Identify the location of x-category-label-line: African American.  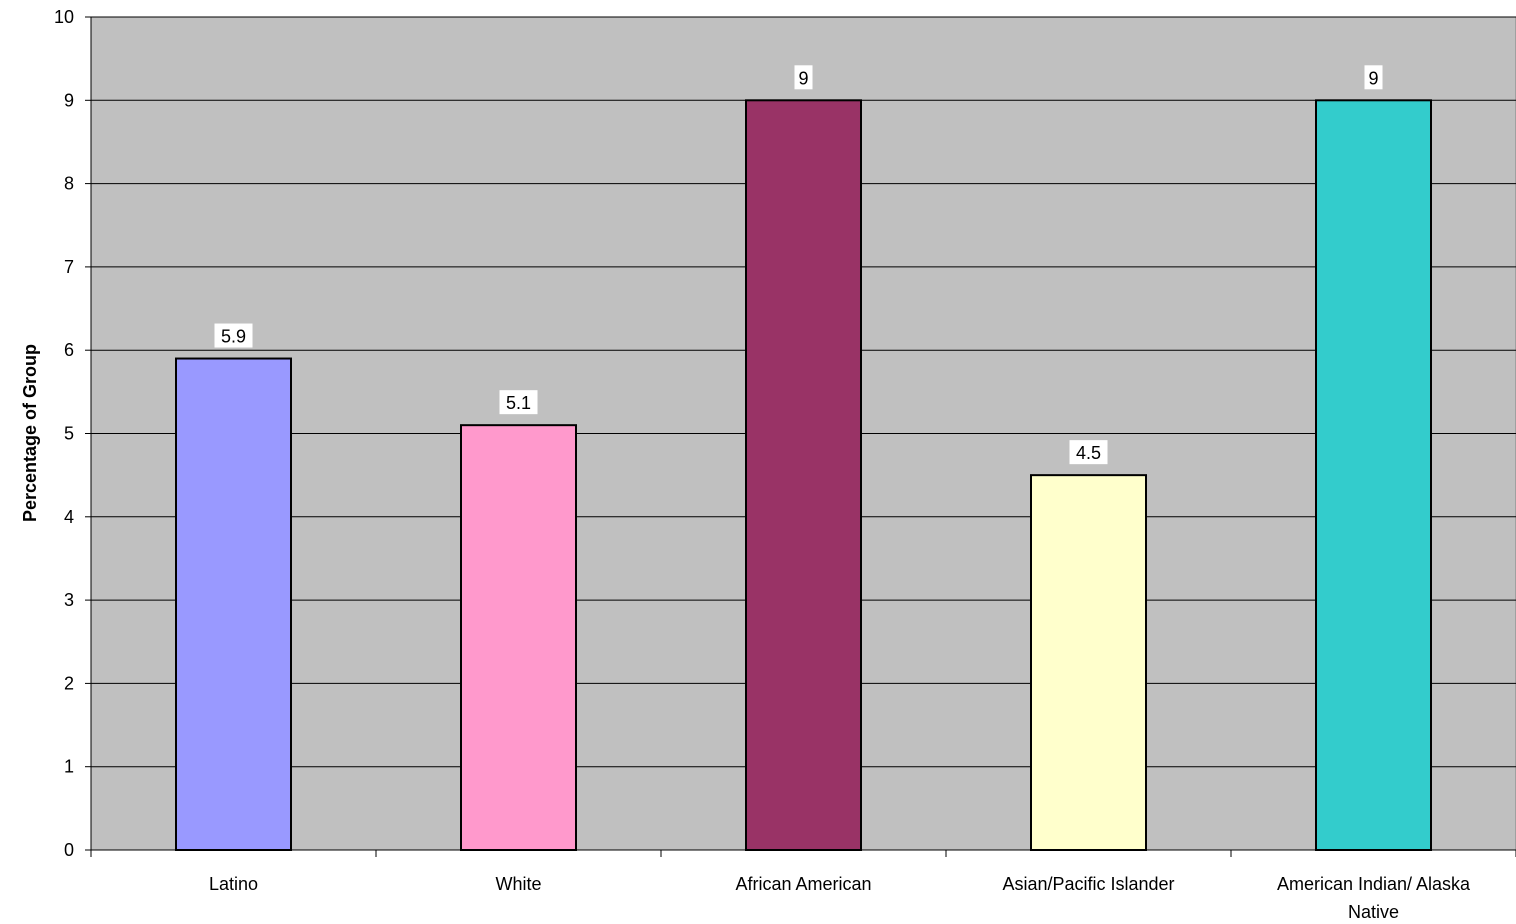
(803, 884).